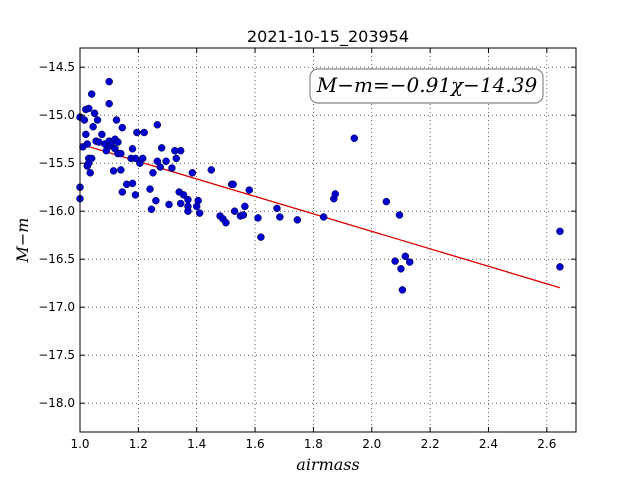  Describe the element at coordinates (56, 211) in the screenshot. I see `y-tick-label: −16.0` at that location.